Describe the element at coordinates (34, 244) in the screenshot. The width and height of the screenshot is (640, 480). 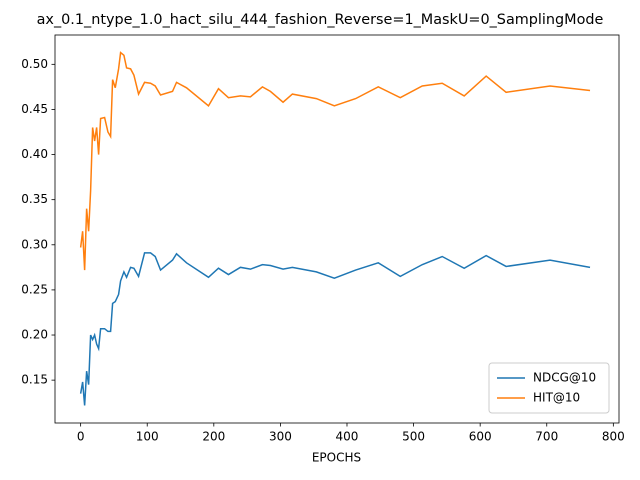
I see `y-tick-label: 0.30` at that location.